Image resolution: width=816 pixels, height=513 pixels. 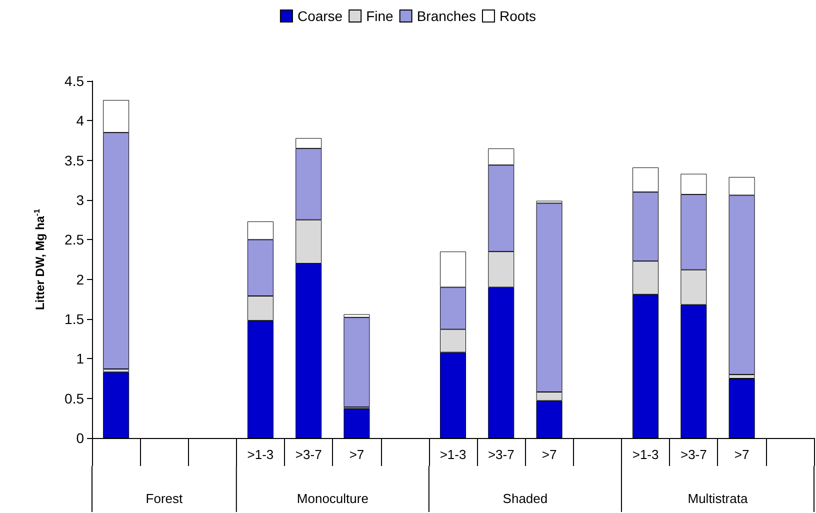 I want to click on y-tick-label: 0.5, so click(x=74, y=398).